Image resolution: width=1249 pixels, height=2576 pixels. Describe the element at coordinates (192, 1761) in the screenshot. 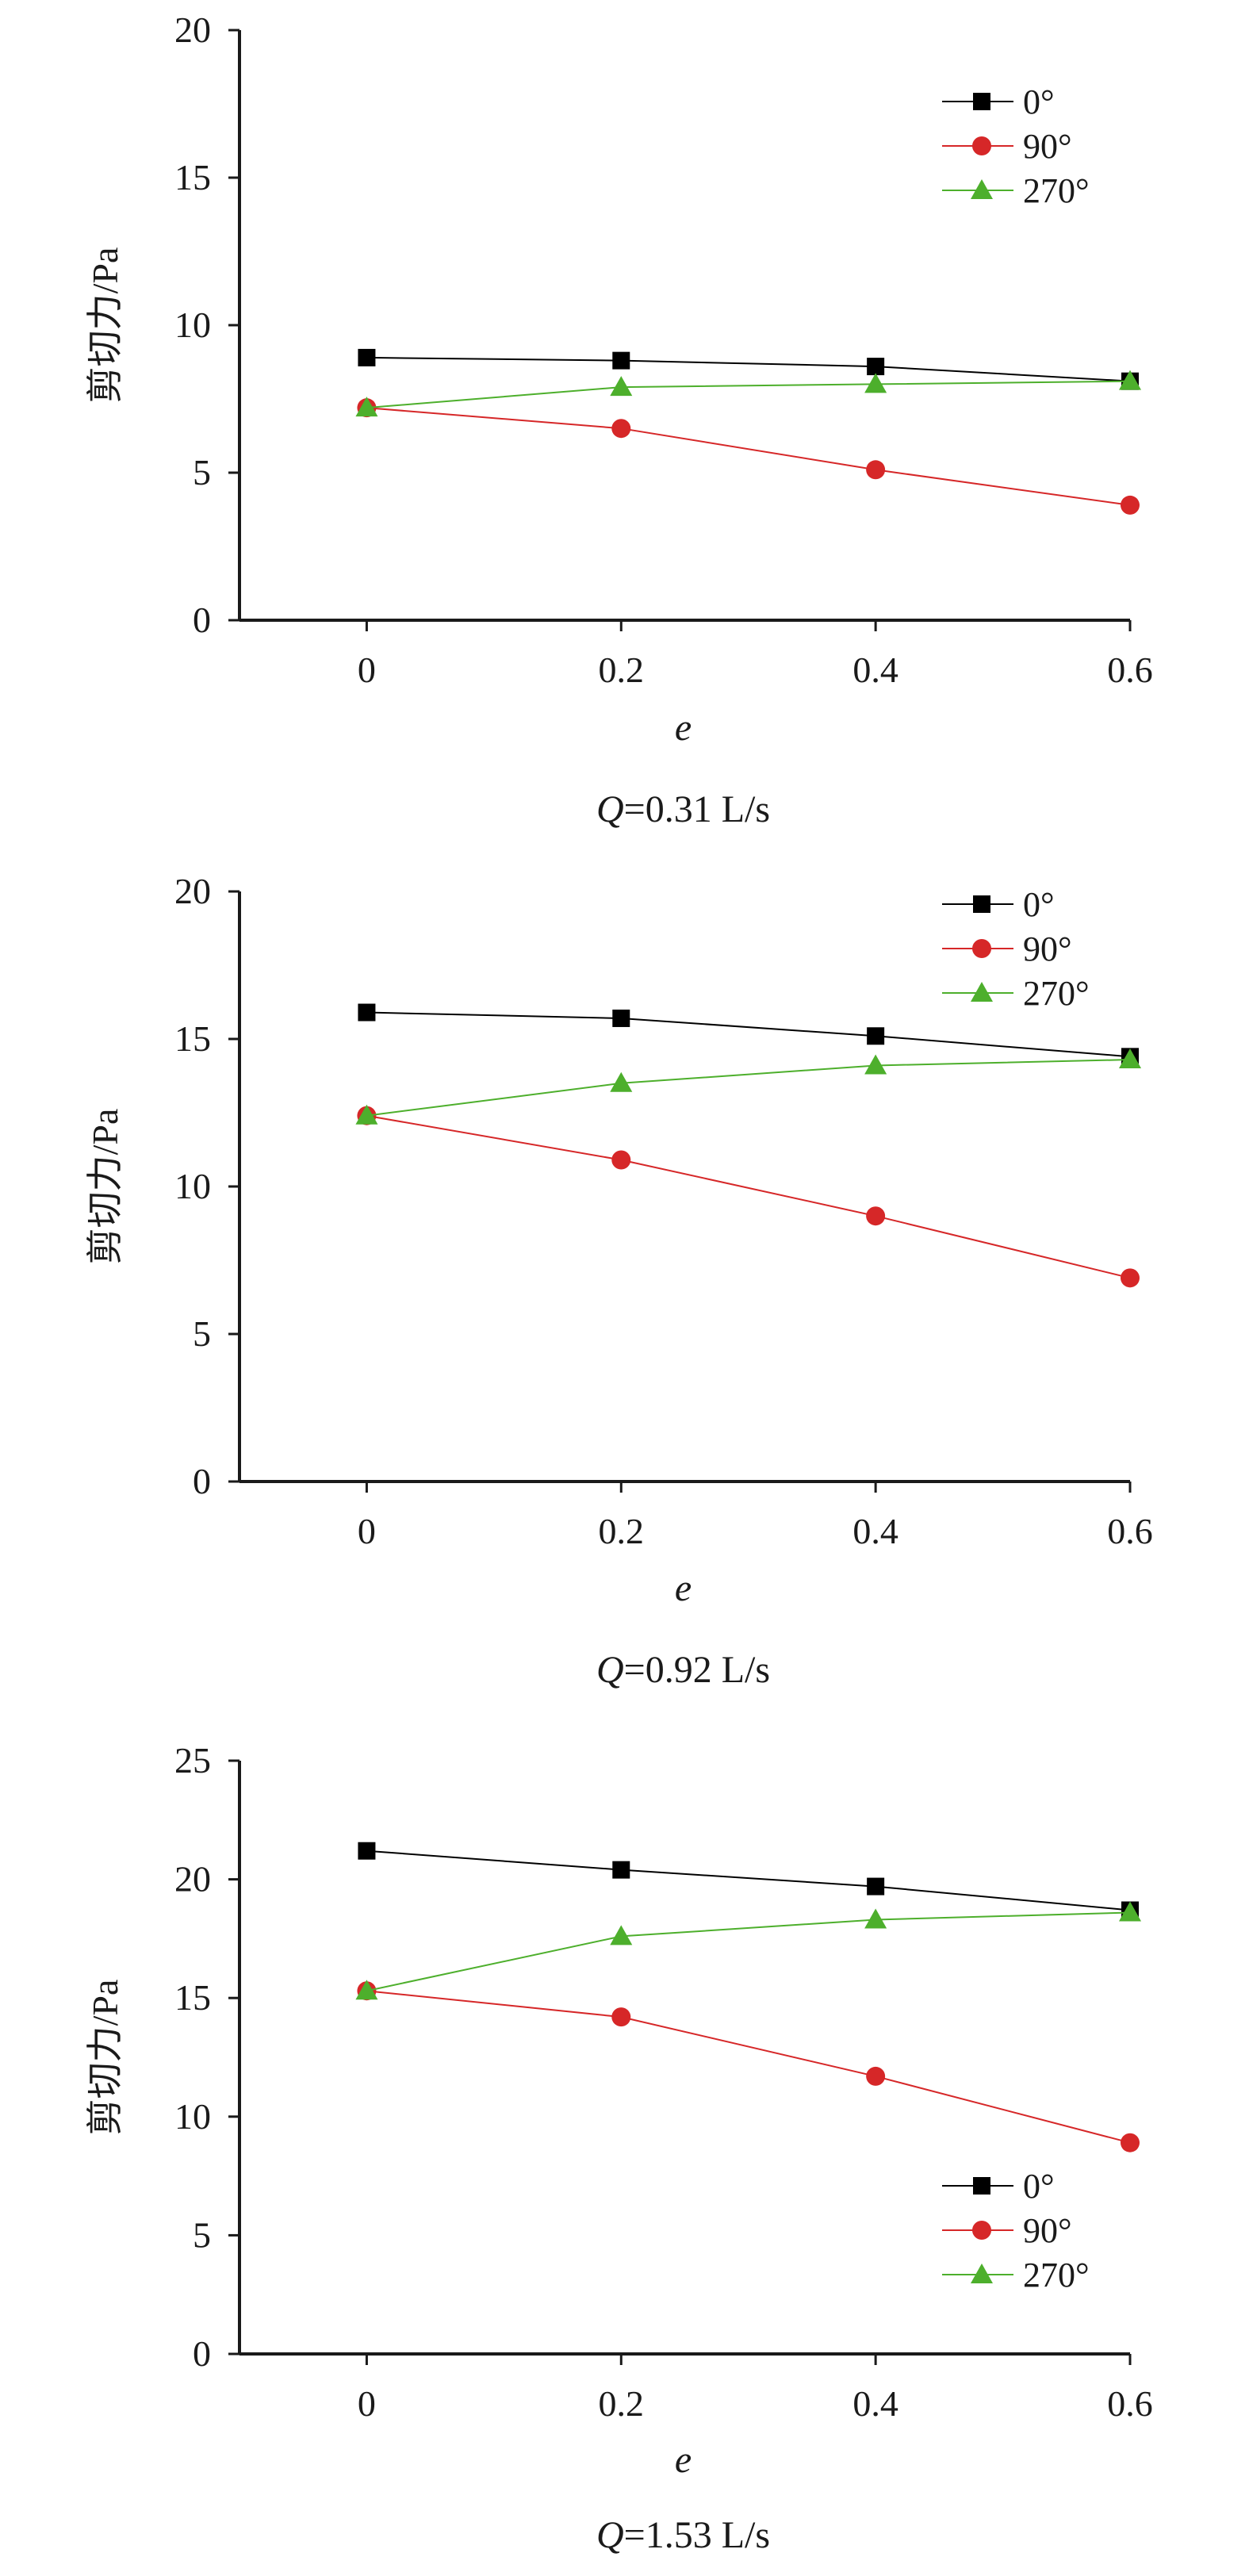

I see `y-tick-label: 25` at that location.